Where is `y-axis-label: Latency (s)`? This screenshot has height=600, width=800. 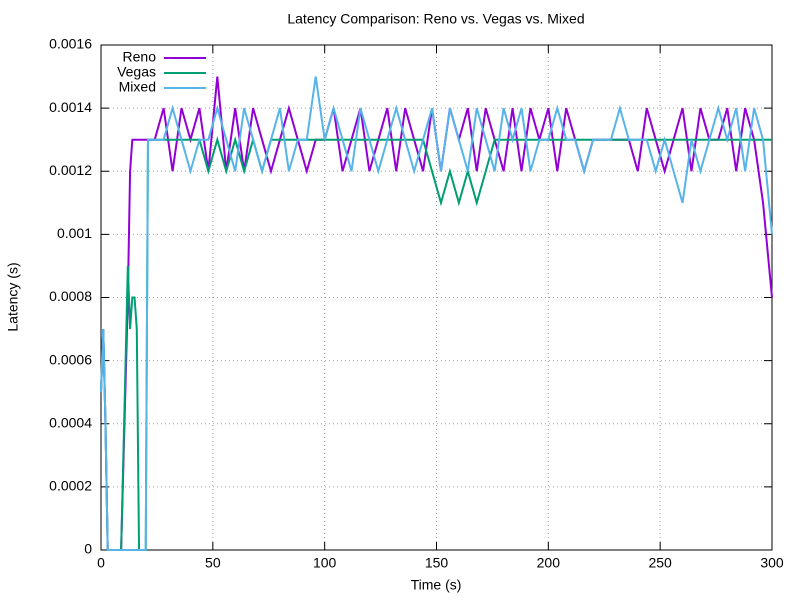
y-axis-label: Latency (s) is located at coordinates (13, 296).